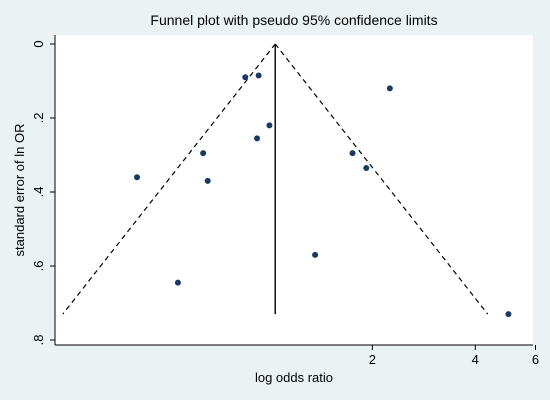  Describe the element at coordinates (38, 43) in the screenshot. I see `y-tick-label: 0` at that location.